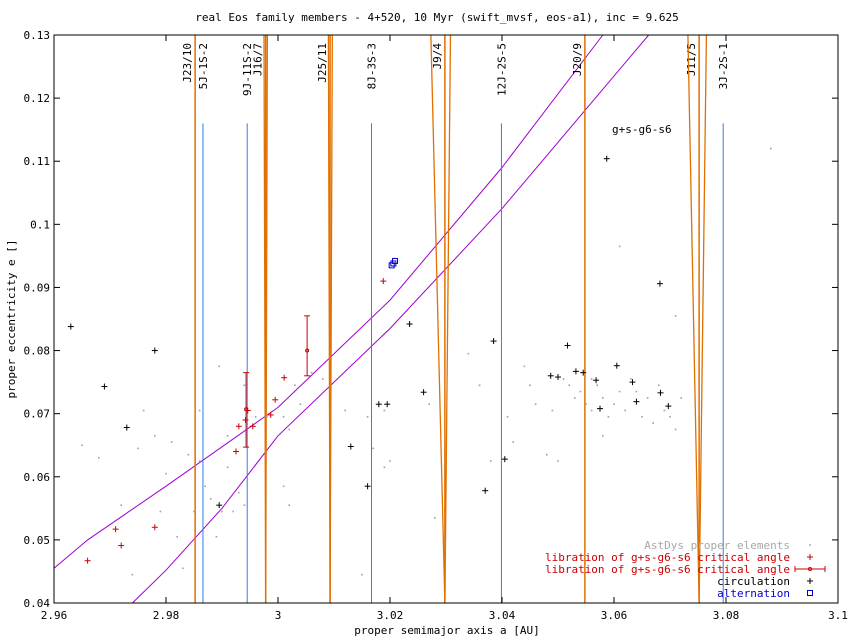 Image resolution: width=853 pixels, height=639 pixels. Describe the element at coordinates (753, 593) in the screenshot. I see `legend-label: alternation` at that location.